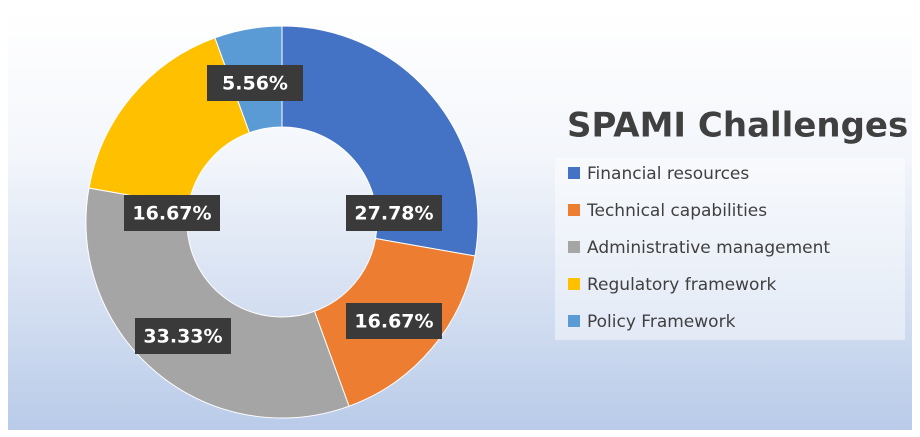  I want to click on legend-label: Administrative management, so click(708, 248).